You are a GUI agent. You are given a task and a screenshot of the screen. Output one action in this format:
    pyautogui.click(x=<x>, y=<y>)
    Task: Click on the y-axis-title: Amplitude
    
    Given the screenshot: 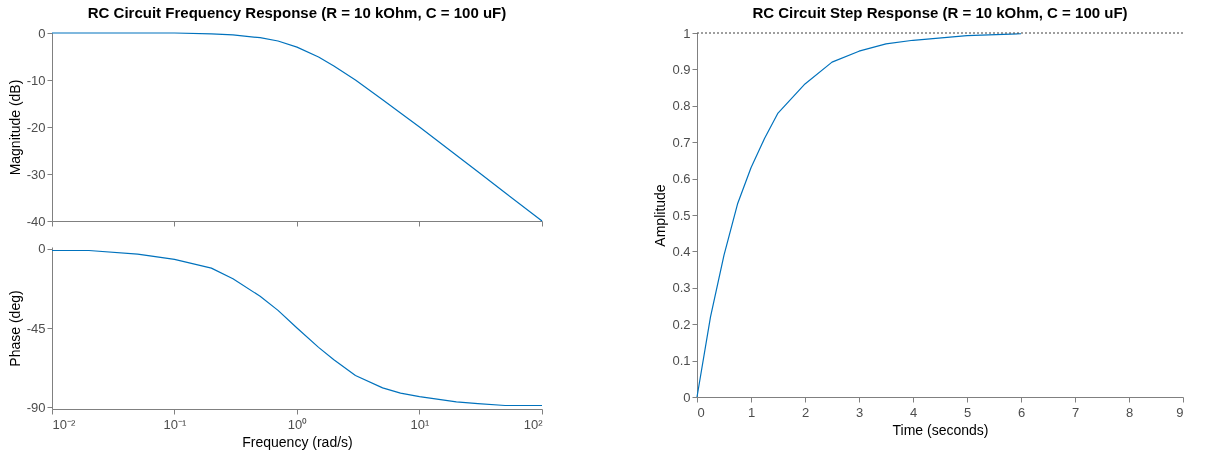 What is the action you would take?
    pyautogui.click(x=660, y=215)
    